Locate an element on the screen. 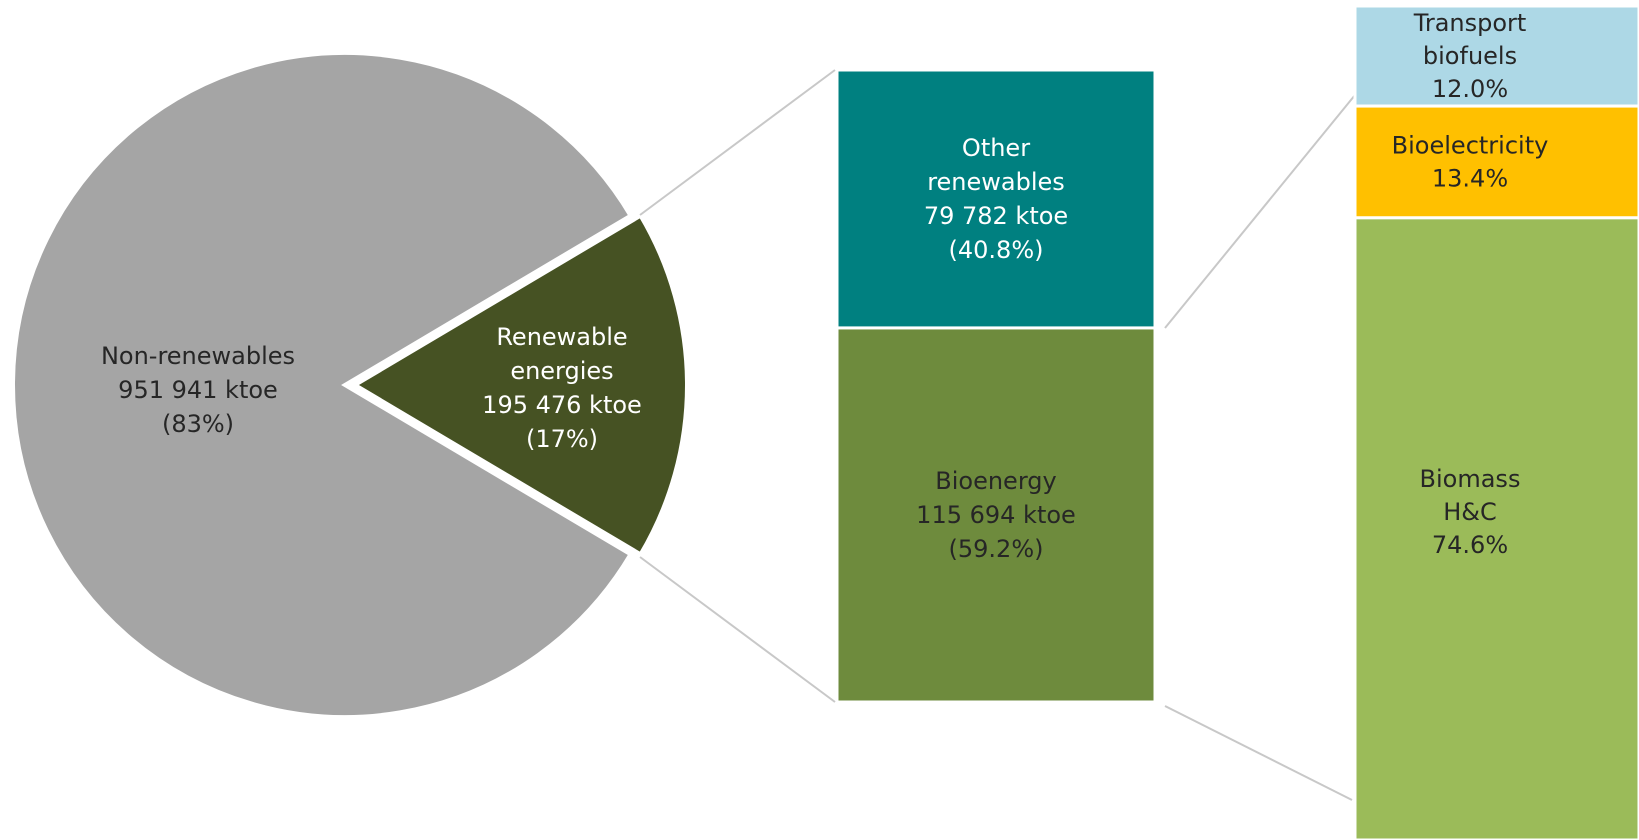 This screenshot has width=1639, height=840. connector-bar1-to-bar2-top is located at coordinates (1260, 211).